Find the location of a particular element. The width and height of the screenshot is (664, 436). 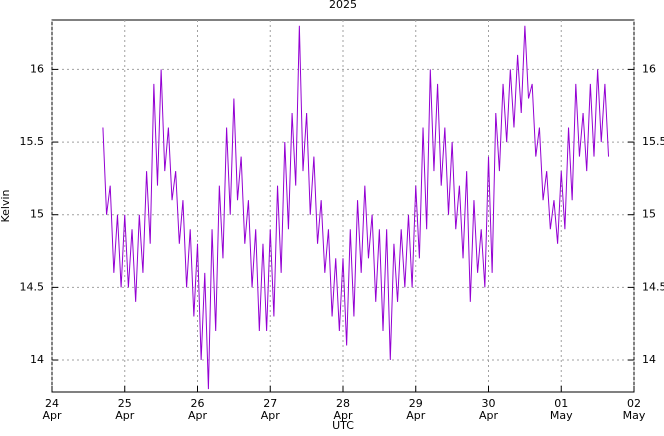

y-tick-label: 15 is located at coordinates (37, 214).